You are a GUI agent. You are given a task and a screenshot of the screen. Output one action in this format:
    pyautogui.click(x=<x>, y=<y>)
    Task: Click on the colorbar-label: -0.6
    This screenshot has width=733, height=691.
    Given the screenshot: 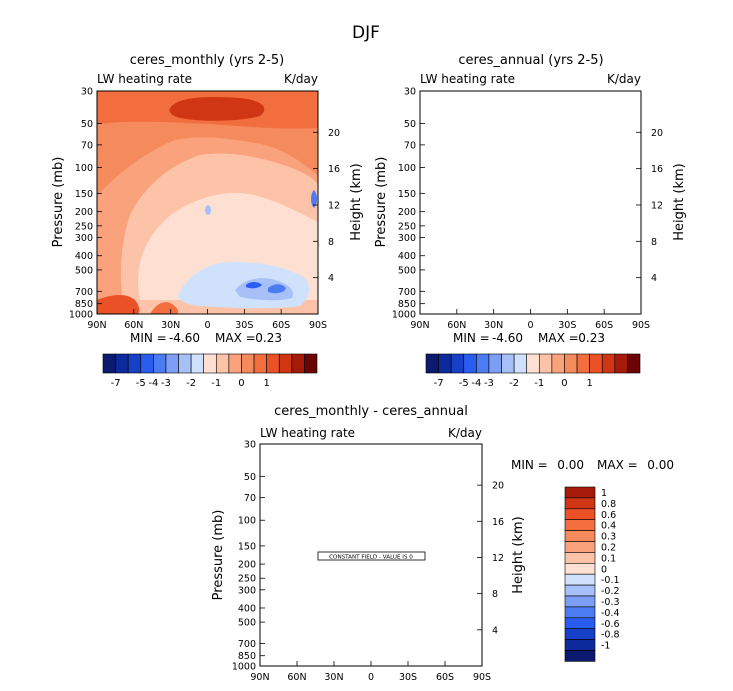 What is the action you would take?
    pyautogui.click(x=610, y=624)
    